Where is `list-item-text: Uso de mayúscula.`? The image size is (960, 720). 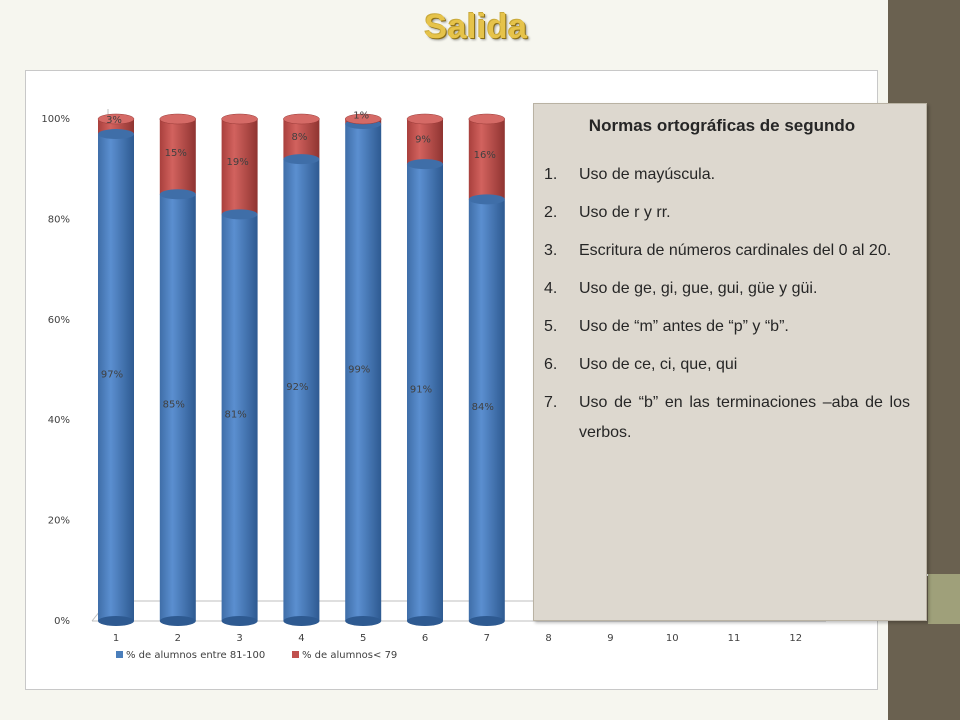 list-item-text: Uso de mayúscula. is located at coordinates (647, 174).